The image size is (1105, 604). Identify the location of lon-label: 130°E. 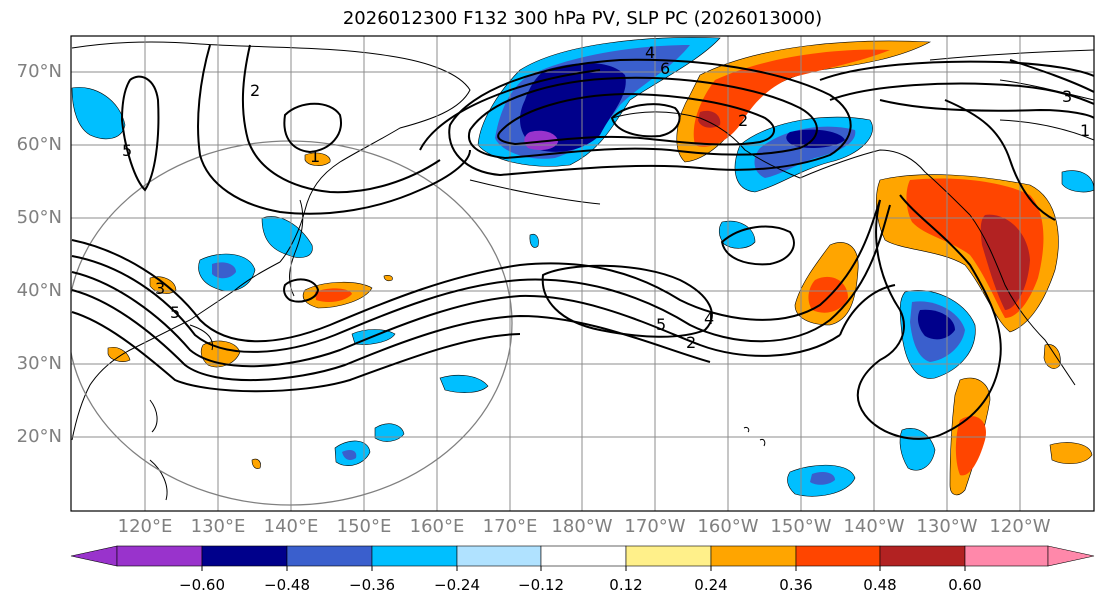
(218, 526).